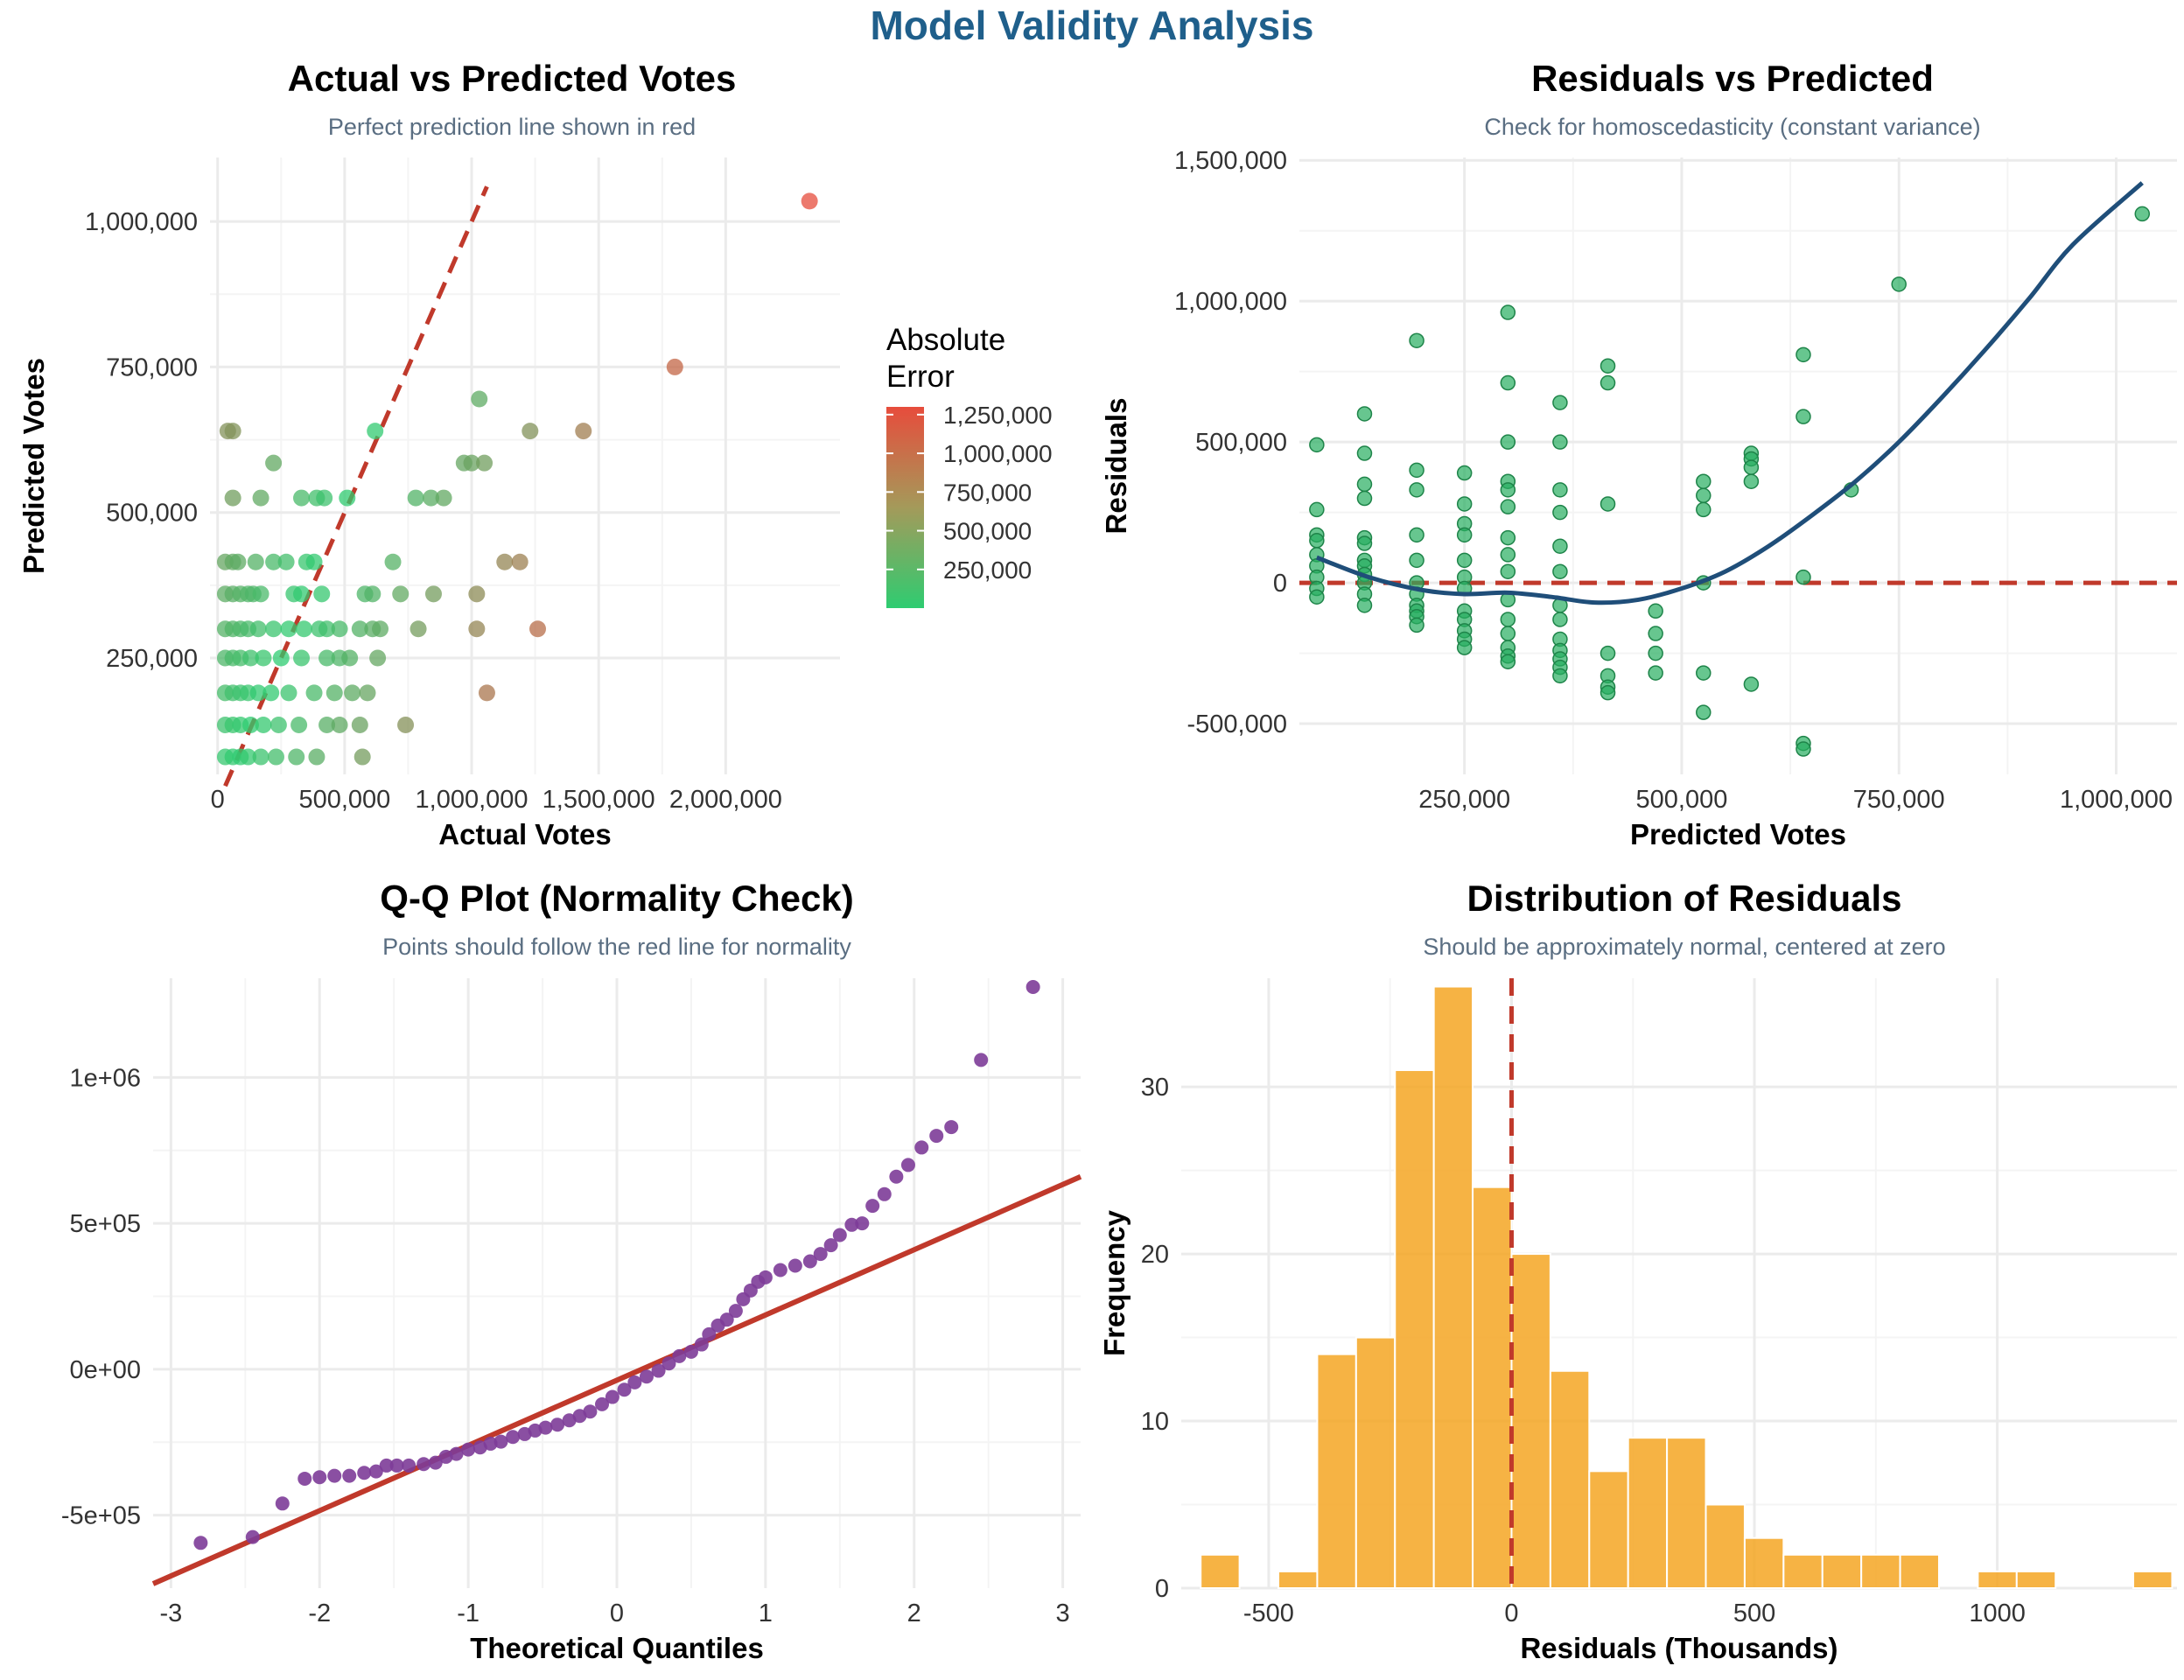  Describe the element at coordinates (1683, 898) in the screenshot. I see `panel-title: Distribution of Residuals` at that location.